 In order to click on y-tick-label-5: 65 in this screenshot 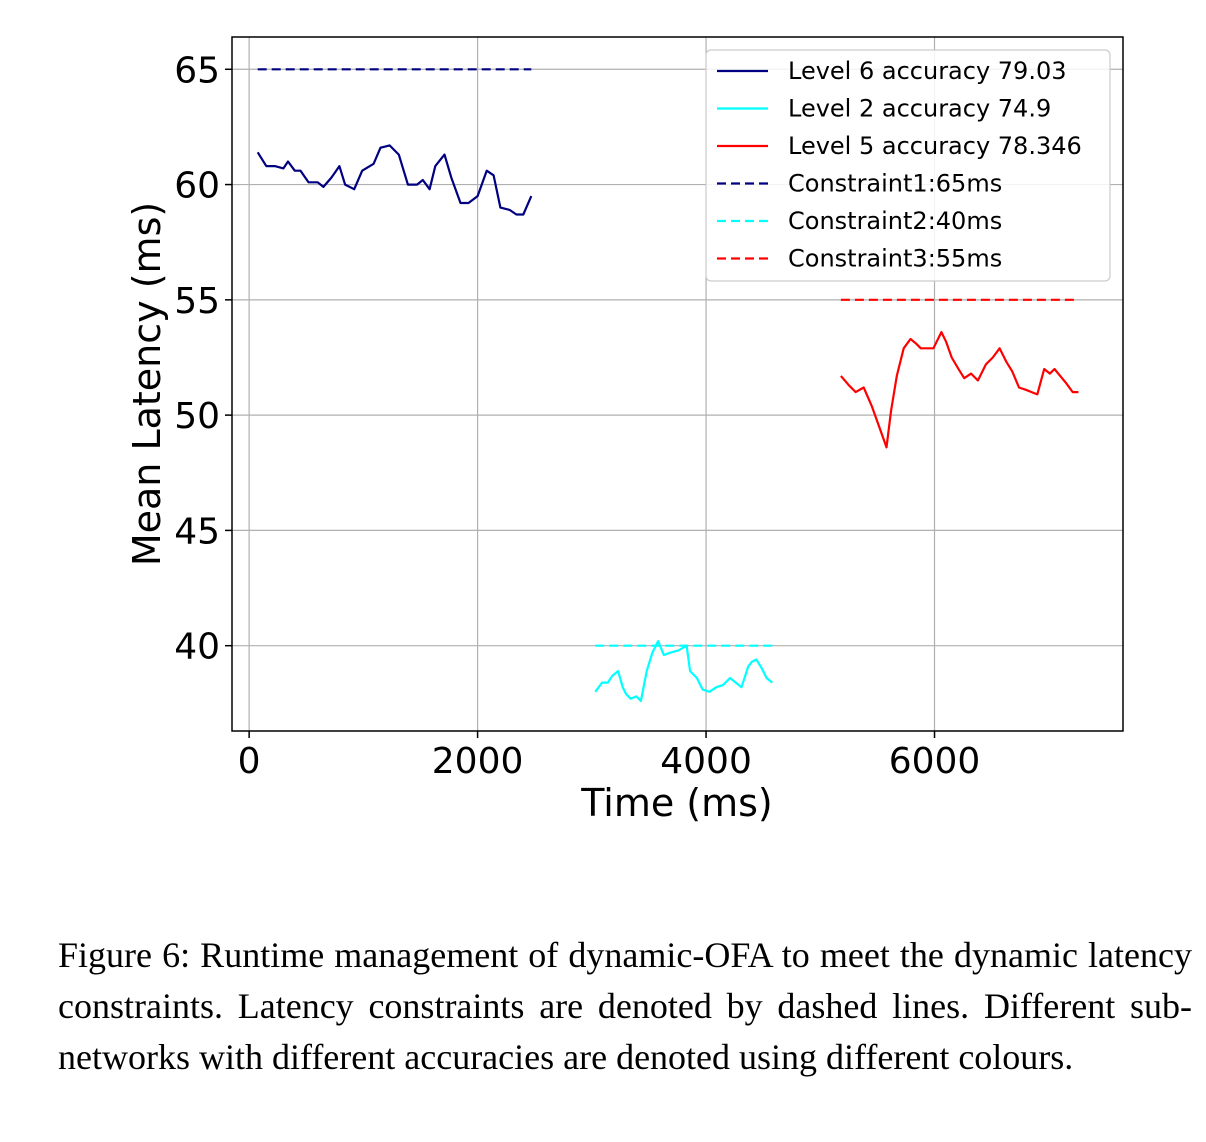, I will do `click(197, 70)`.